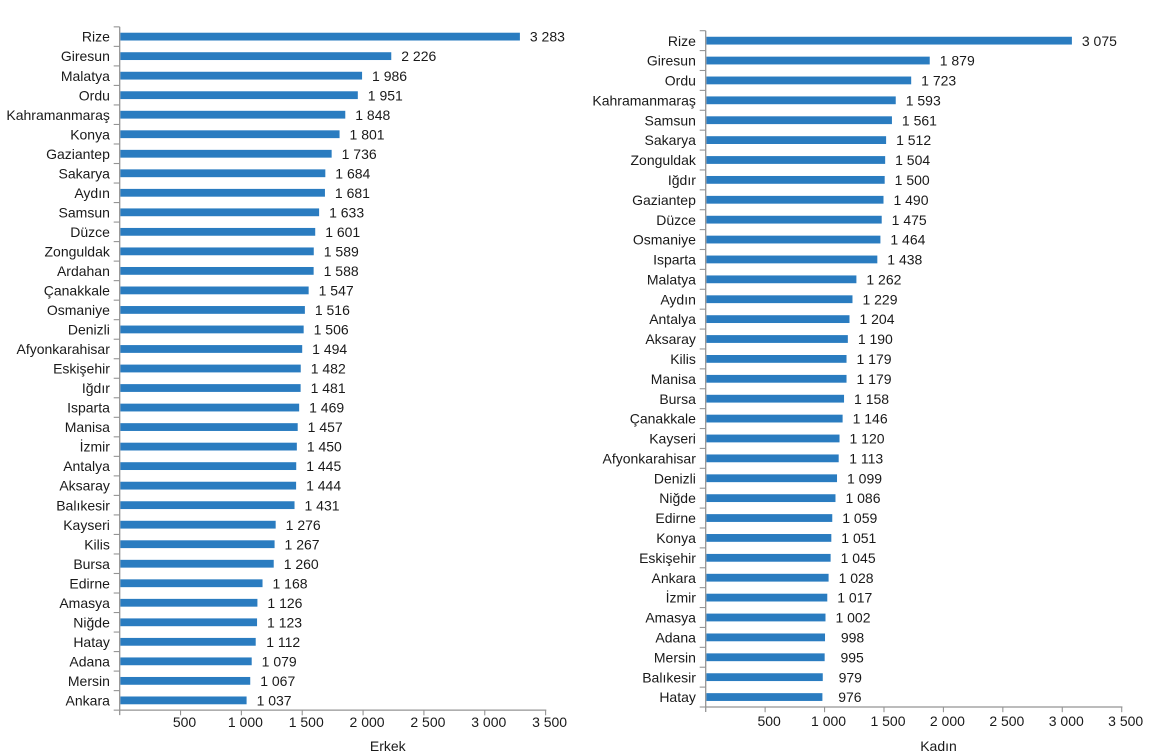 This screenshot has height=756, width=1160. What do you see at coordinates (864, 478) in the screenshot?
I see `svg-text: 1 099` at bounding box center [864, 478].